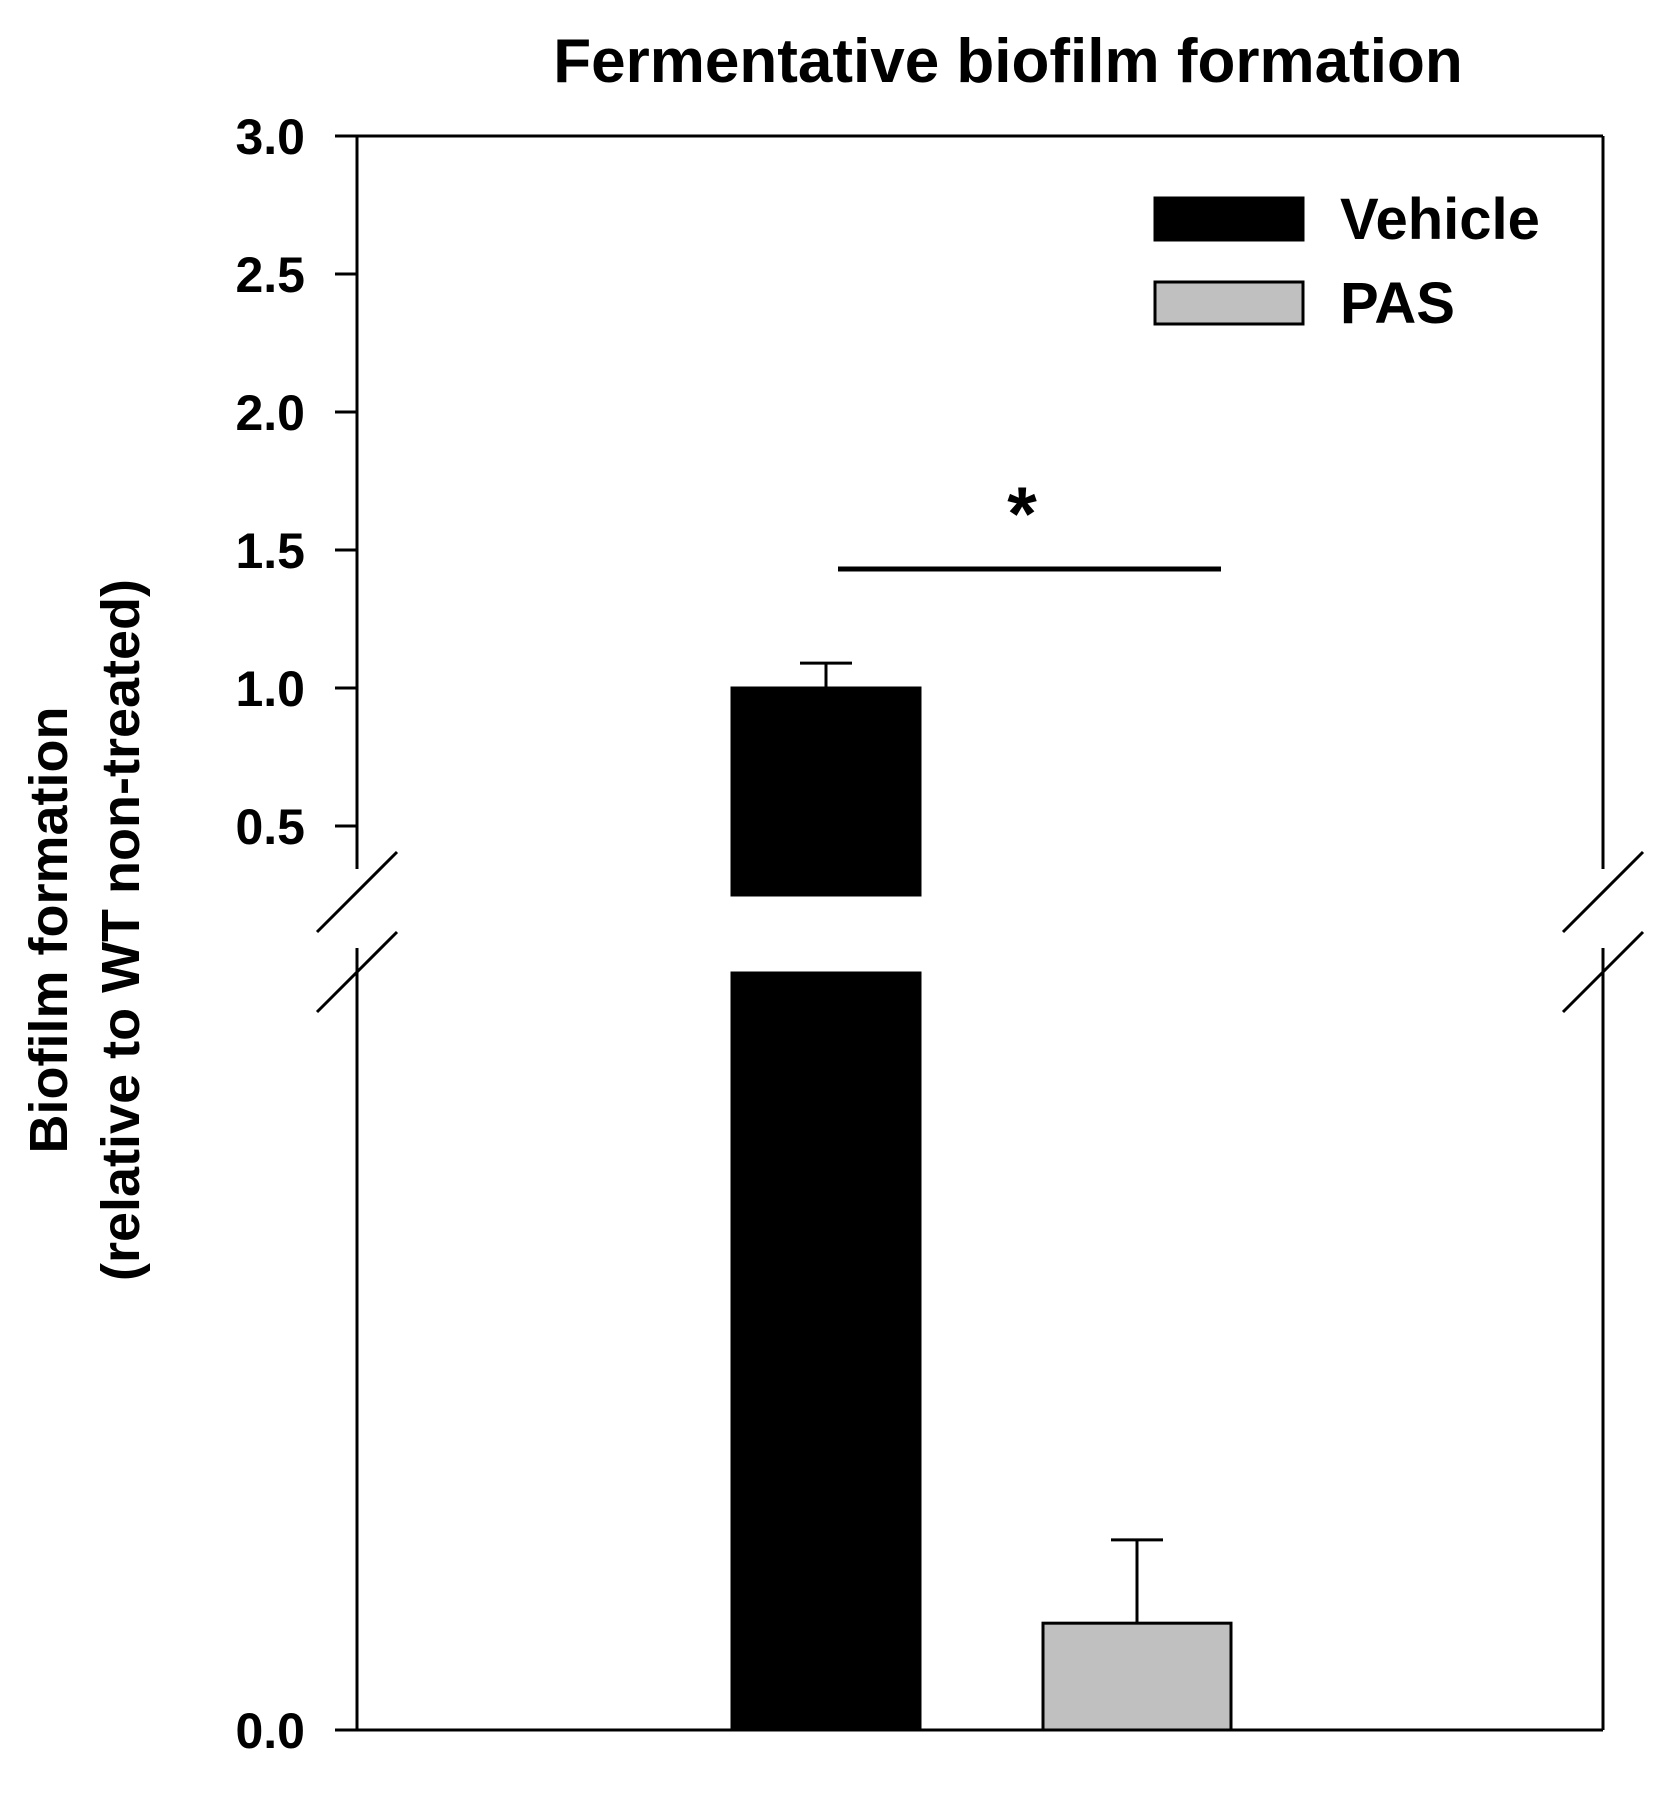 The height and width of the screenshot is (1805, 1678). I want to click on axis-break-left-lower, so click(357, 972).